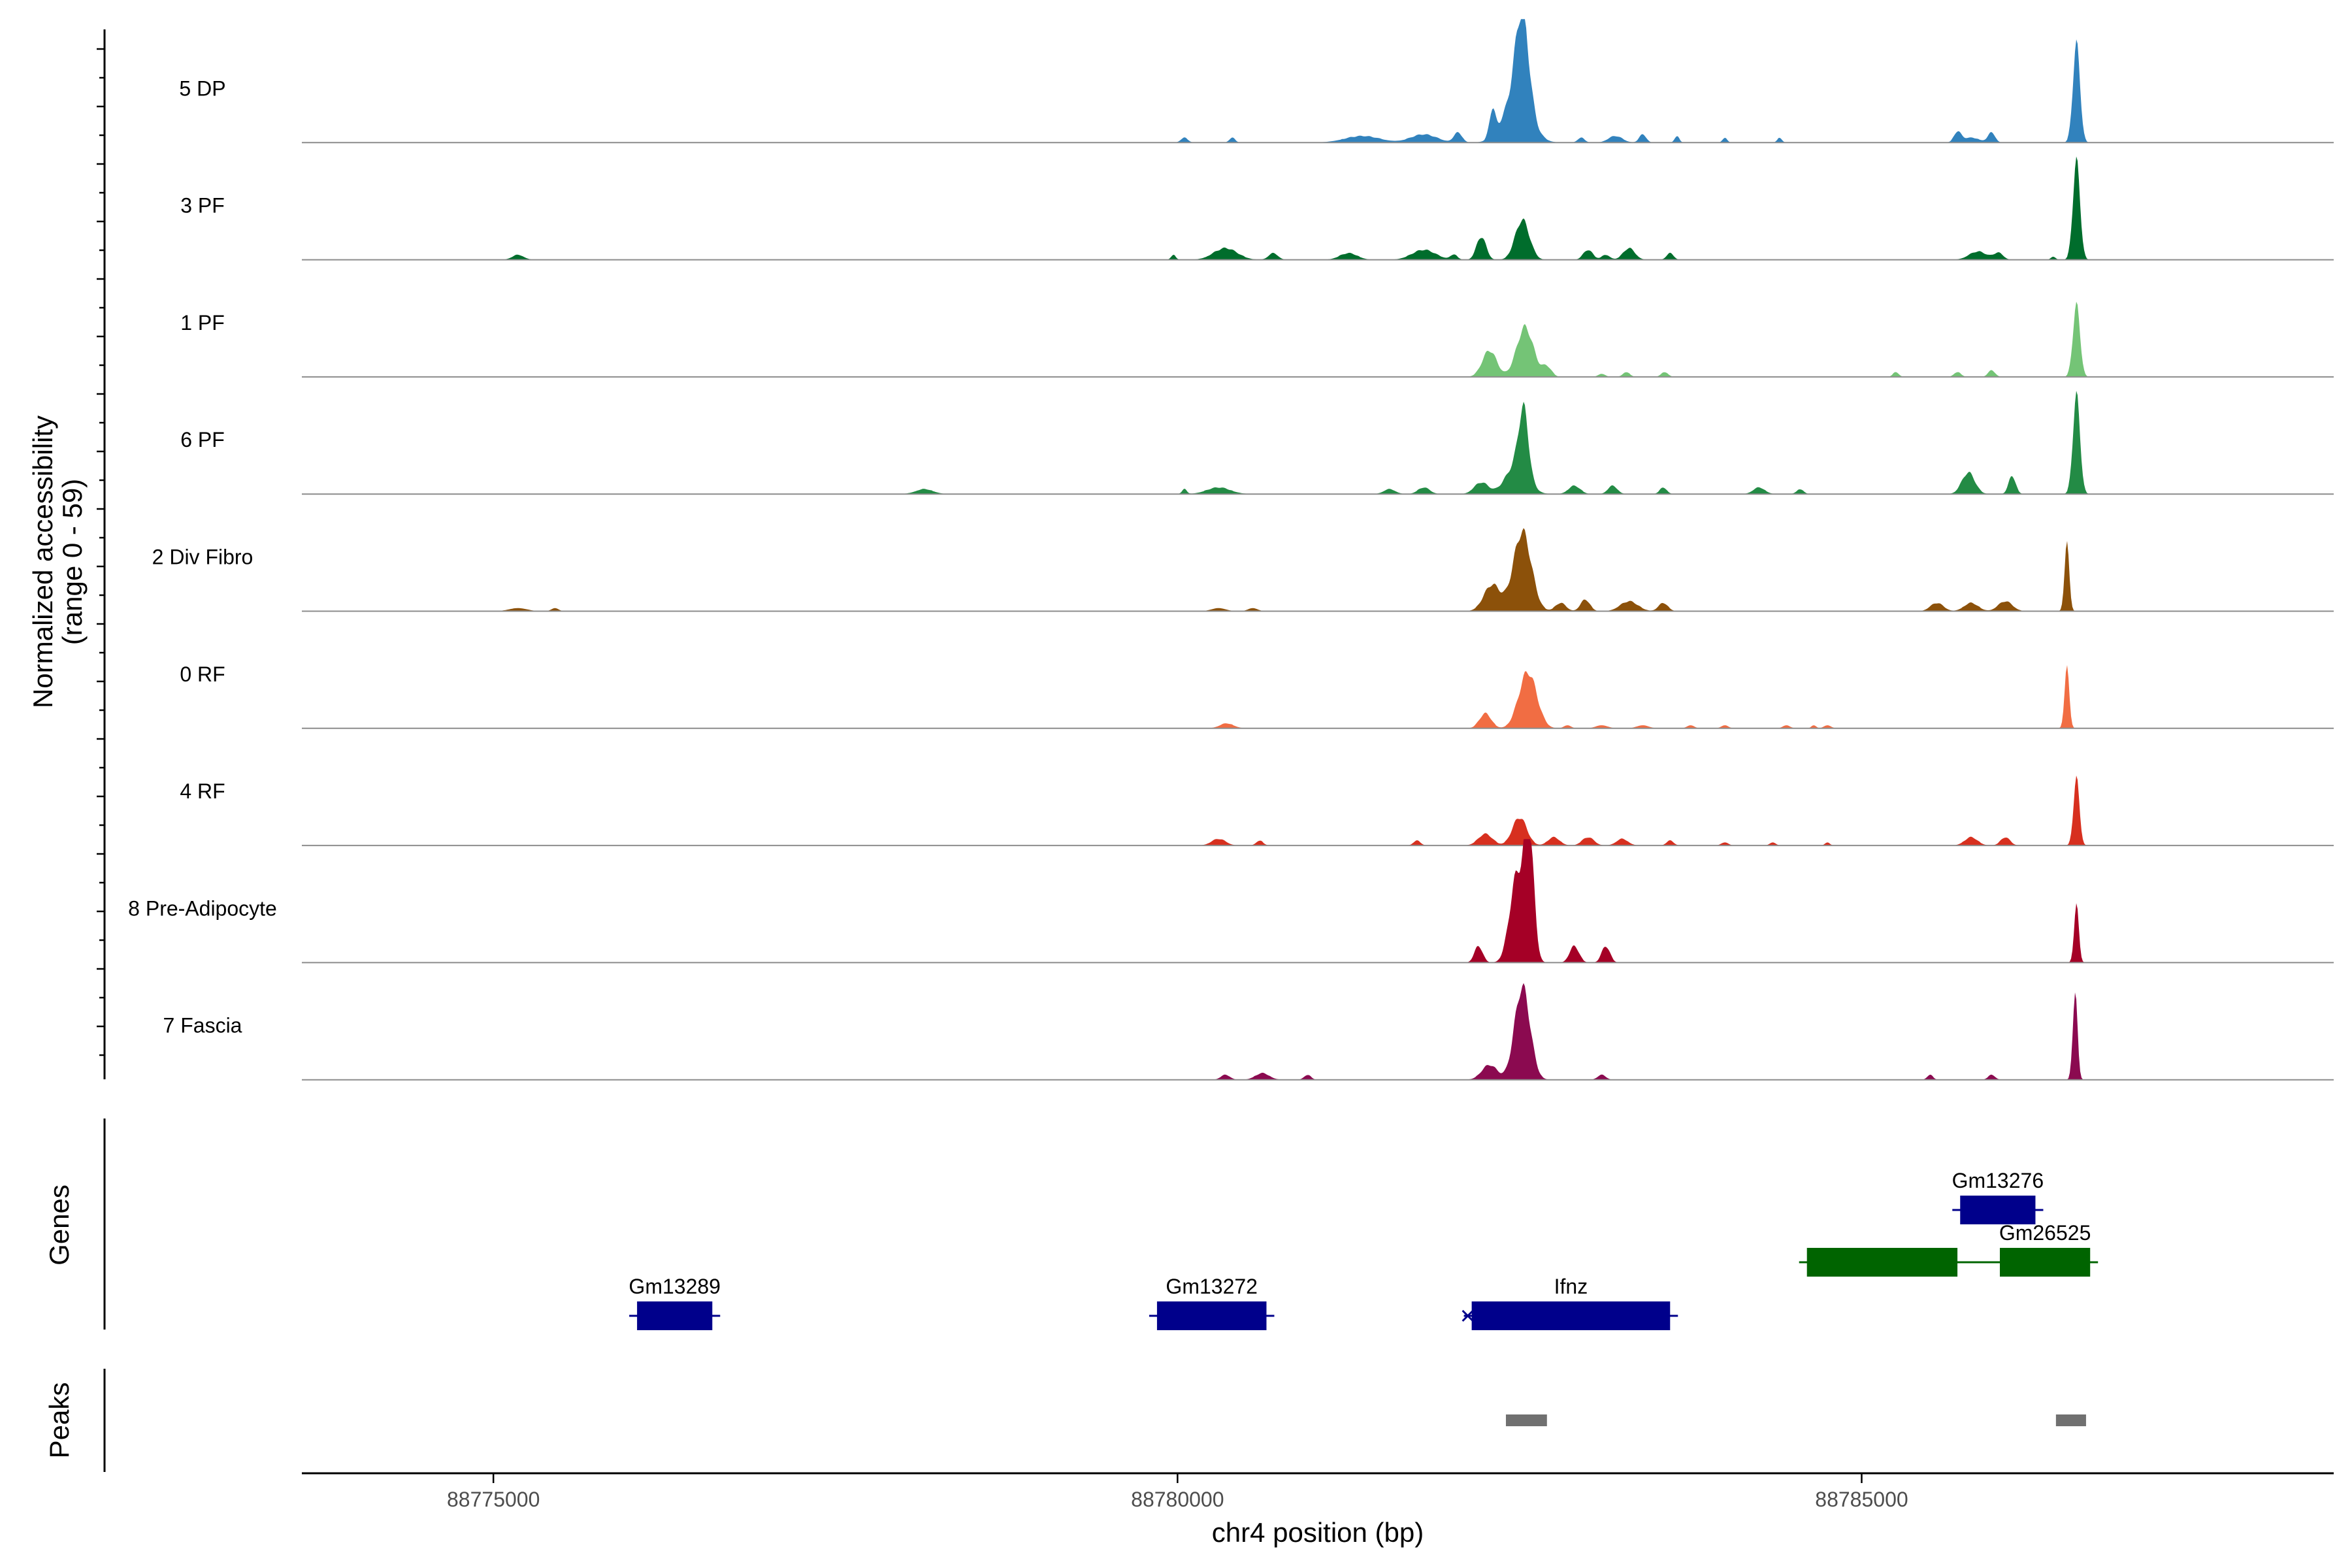 This screenshot has width=2352, height=1568. I want to click on track-label: 2 Div Fibro, so click(202, 557).